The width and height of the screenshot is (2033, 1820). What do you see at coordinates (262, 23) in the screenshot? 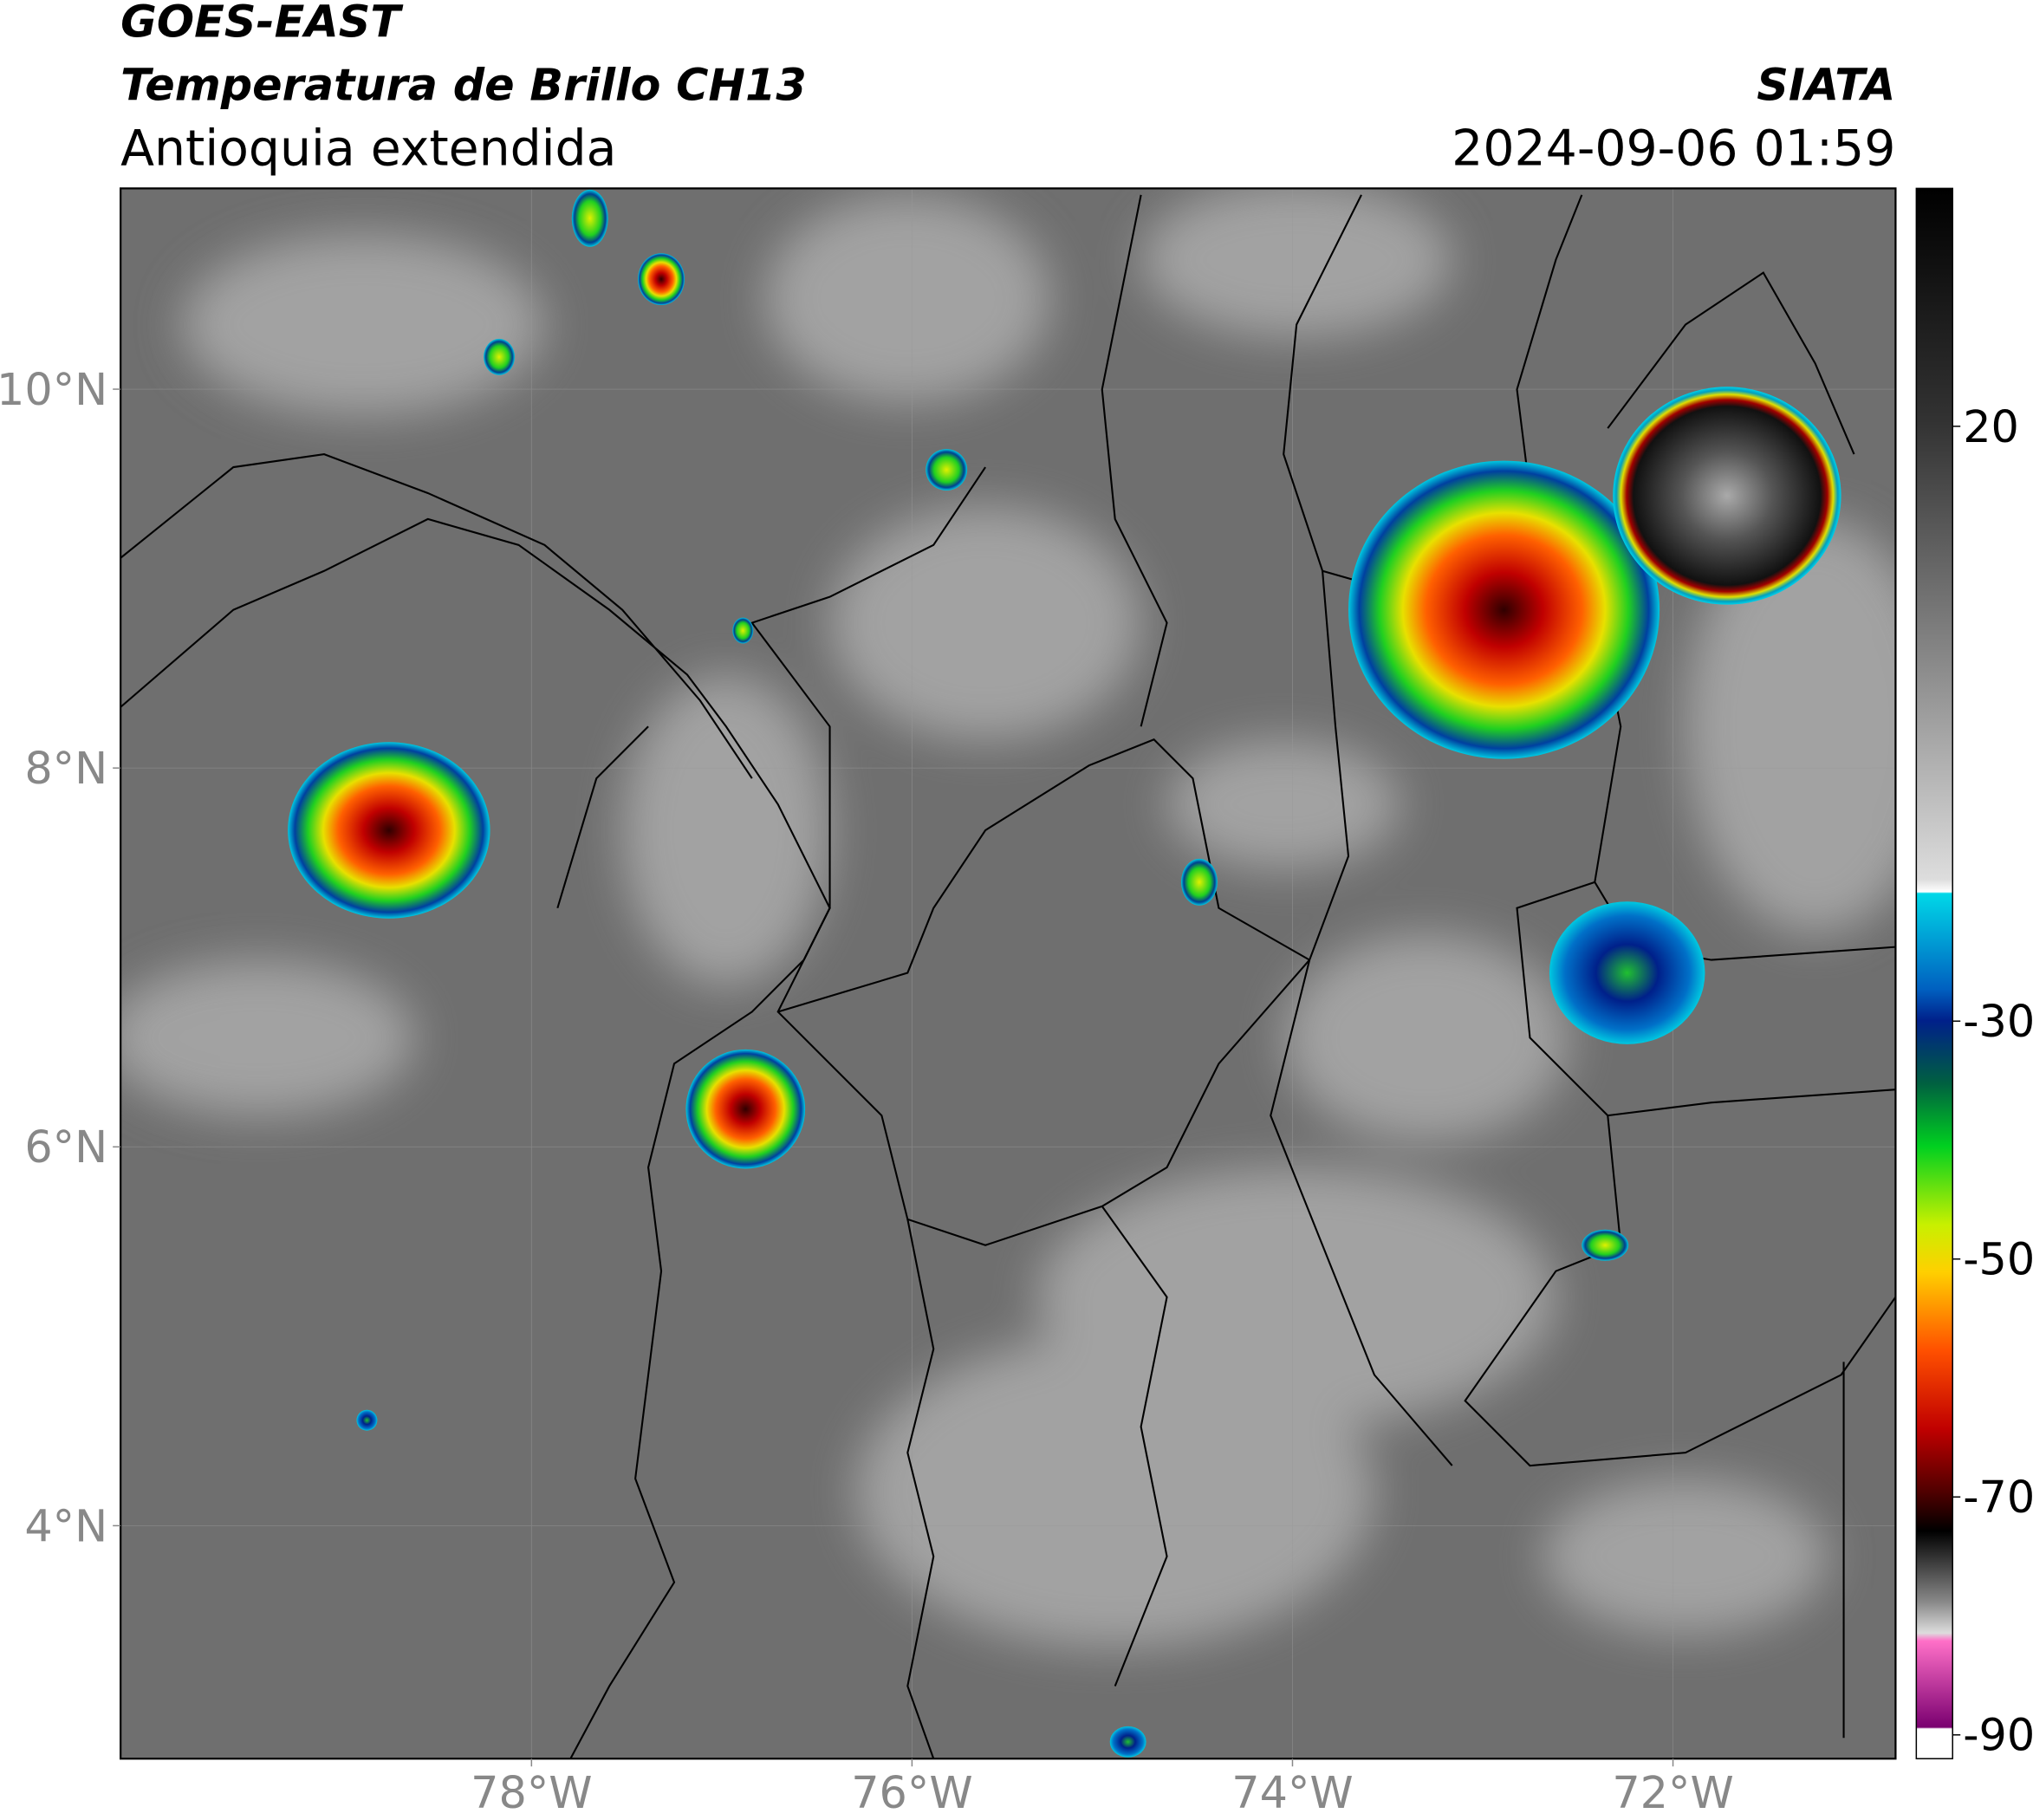
I see `title: GOES-EAST` at bounding box center [262, 23].